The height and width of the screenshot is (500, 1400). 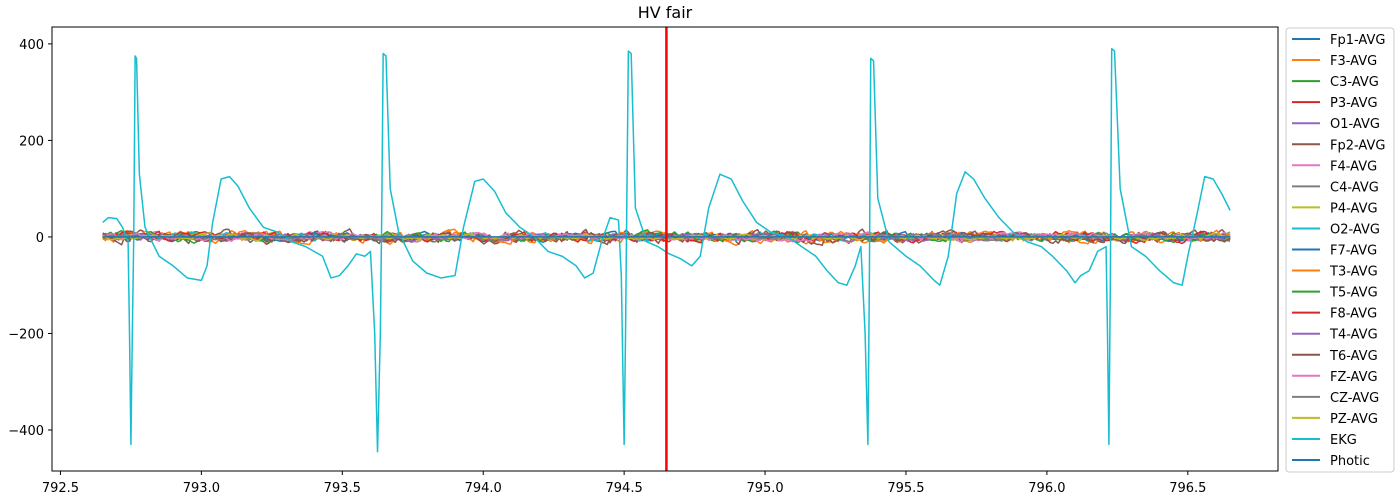 What do you see at coordinates (1353, 251) in the screenshot?
I see `legend-label: F7-AVG` at bounding box center [1353, 251].